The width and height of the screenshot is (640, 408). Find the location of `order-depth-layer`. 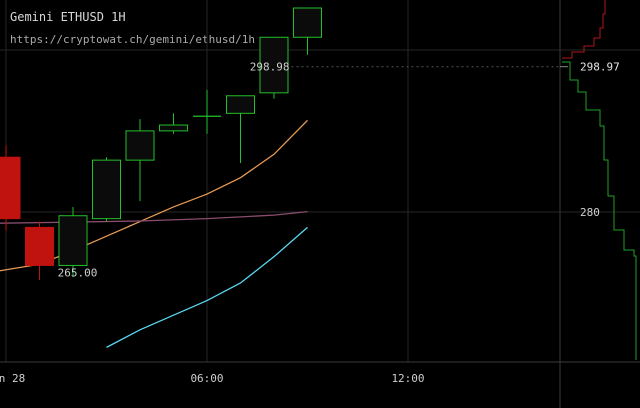

order-depth-layer is located at coordinates (599, 180).